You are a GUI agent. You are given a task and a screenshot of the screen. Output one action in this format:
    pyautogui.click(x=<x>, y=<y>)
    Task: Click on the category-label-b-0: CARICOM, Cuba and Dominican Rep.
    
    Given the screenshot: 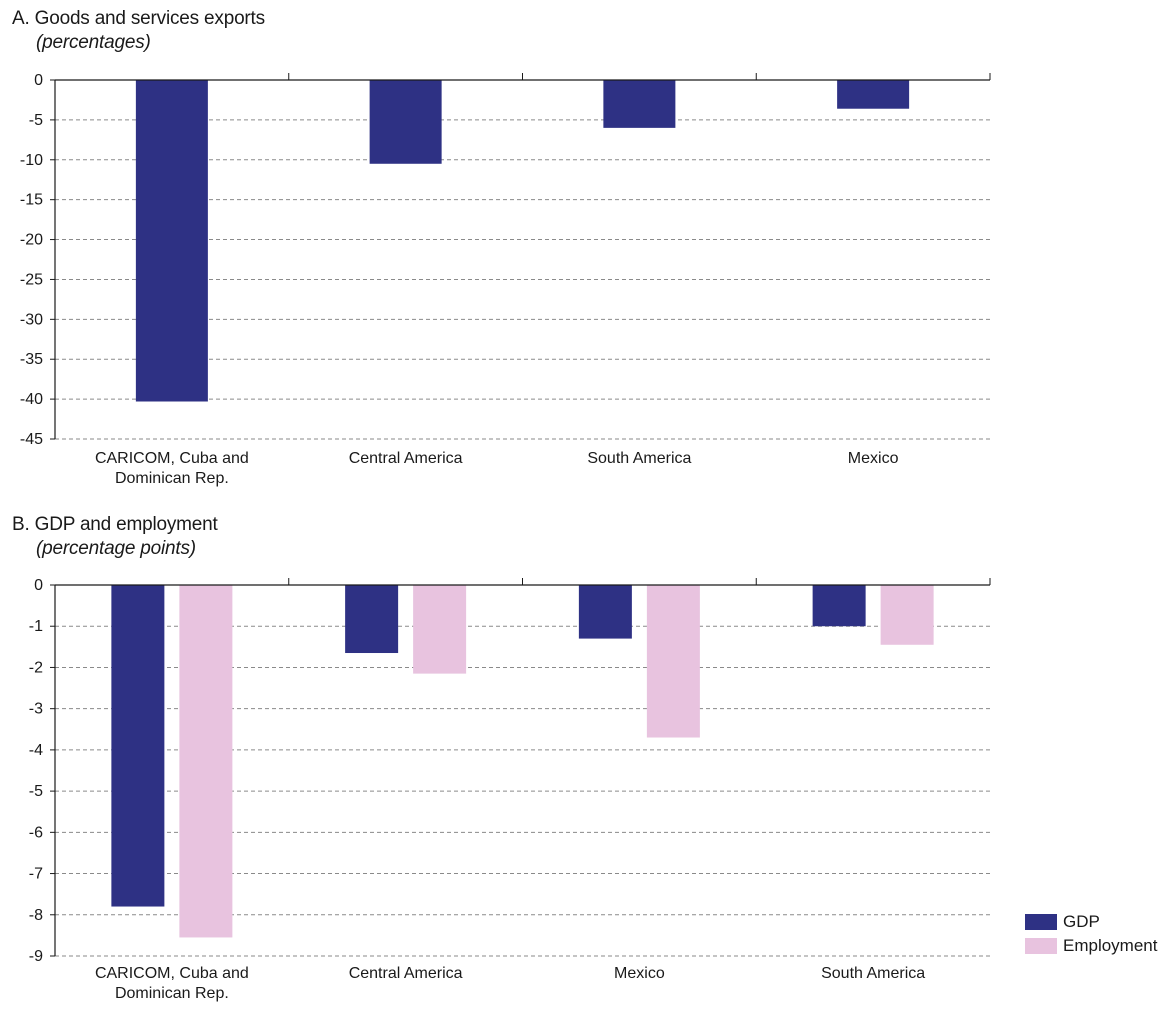 What is the action you would take?
    pyautogui.click(x=172, y=983)
    